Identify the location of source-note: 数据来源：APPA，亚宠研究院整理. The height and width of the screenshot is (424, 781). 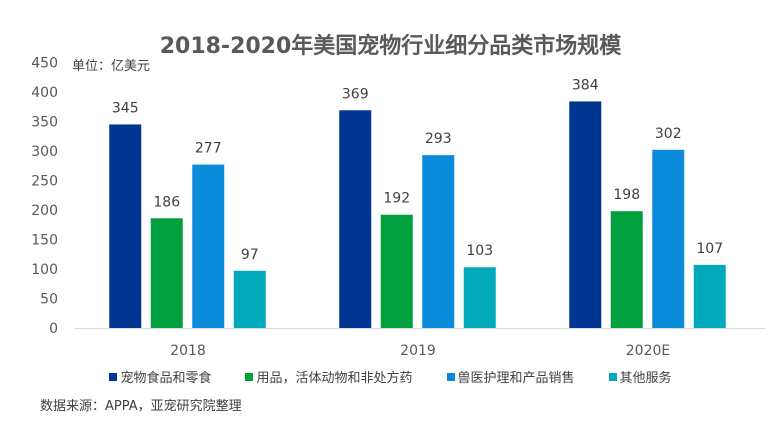
(141, 406).